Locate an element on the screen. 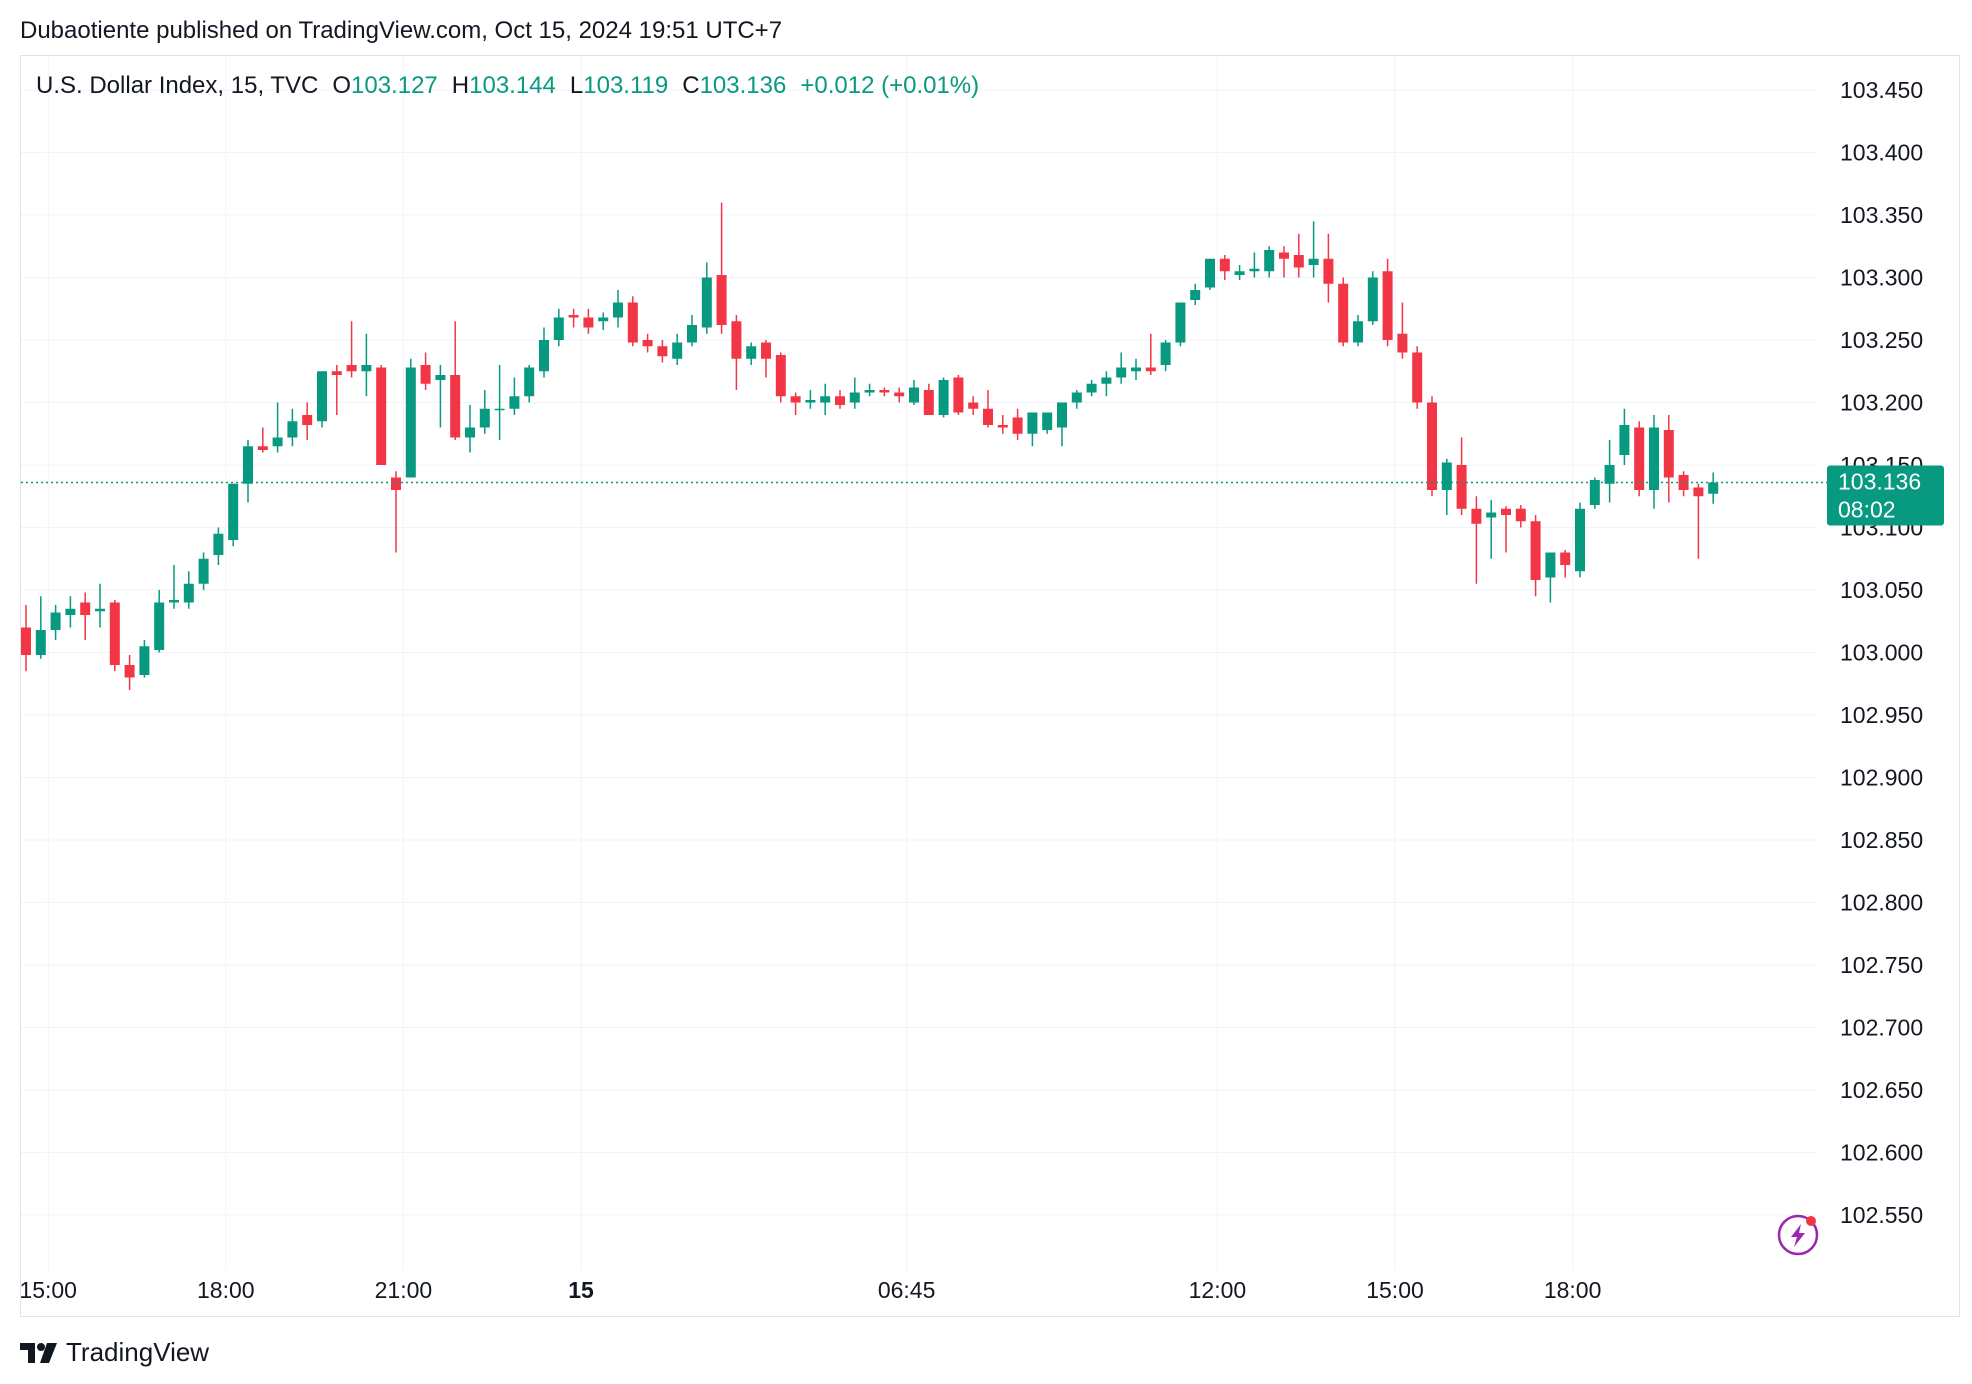  x-tick-label: 18:00 is located at coordinates (1573, 1290).